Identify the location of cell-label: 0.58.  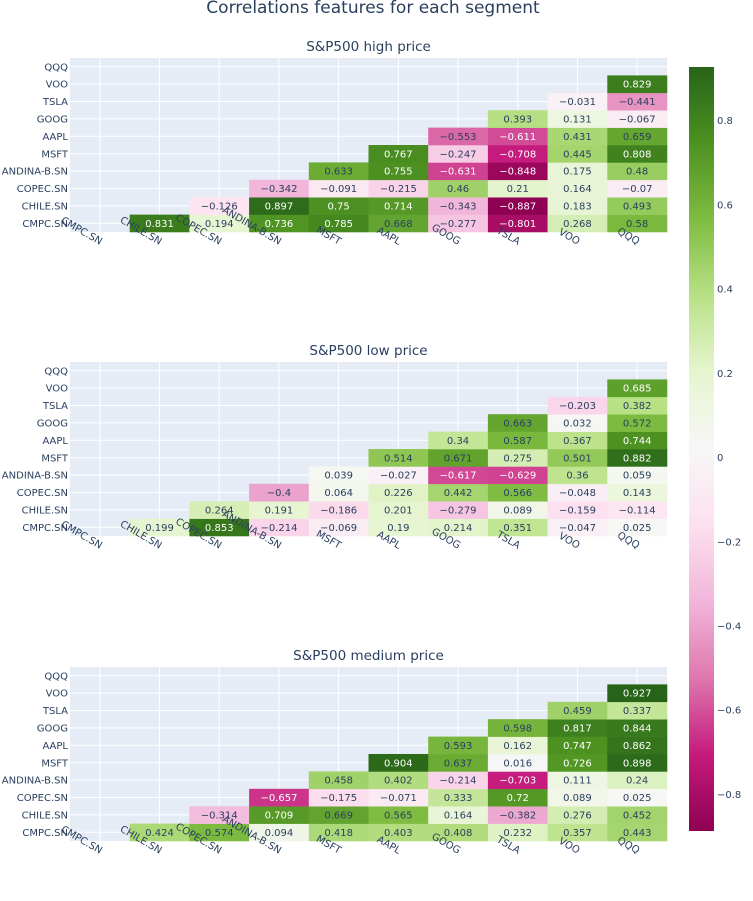
(637, 224).